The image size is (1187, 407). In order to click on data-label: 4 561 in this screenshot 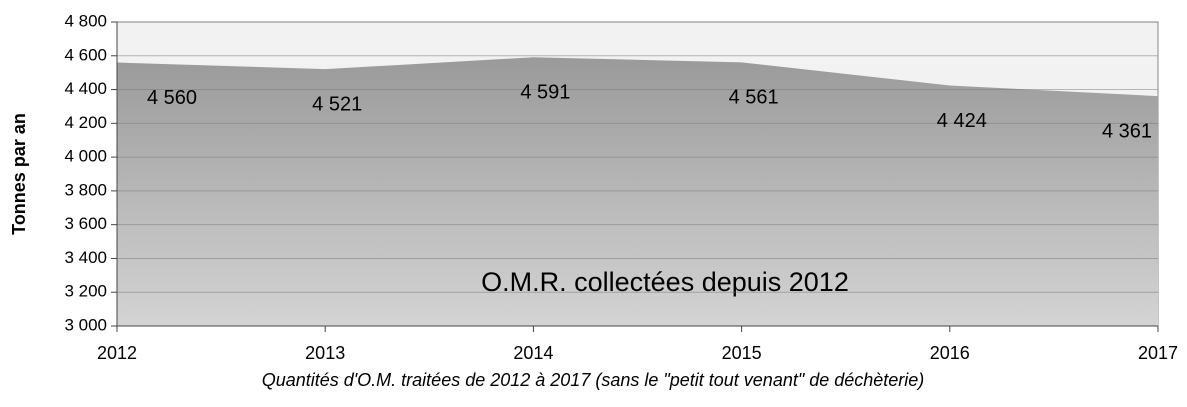, I will do `click(754, 98)`.